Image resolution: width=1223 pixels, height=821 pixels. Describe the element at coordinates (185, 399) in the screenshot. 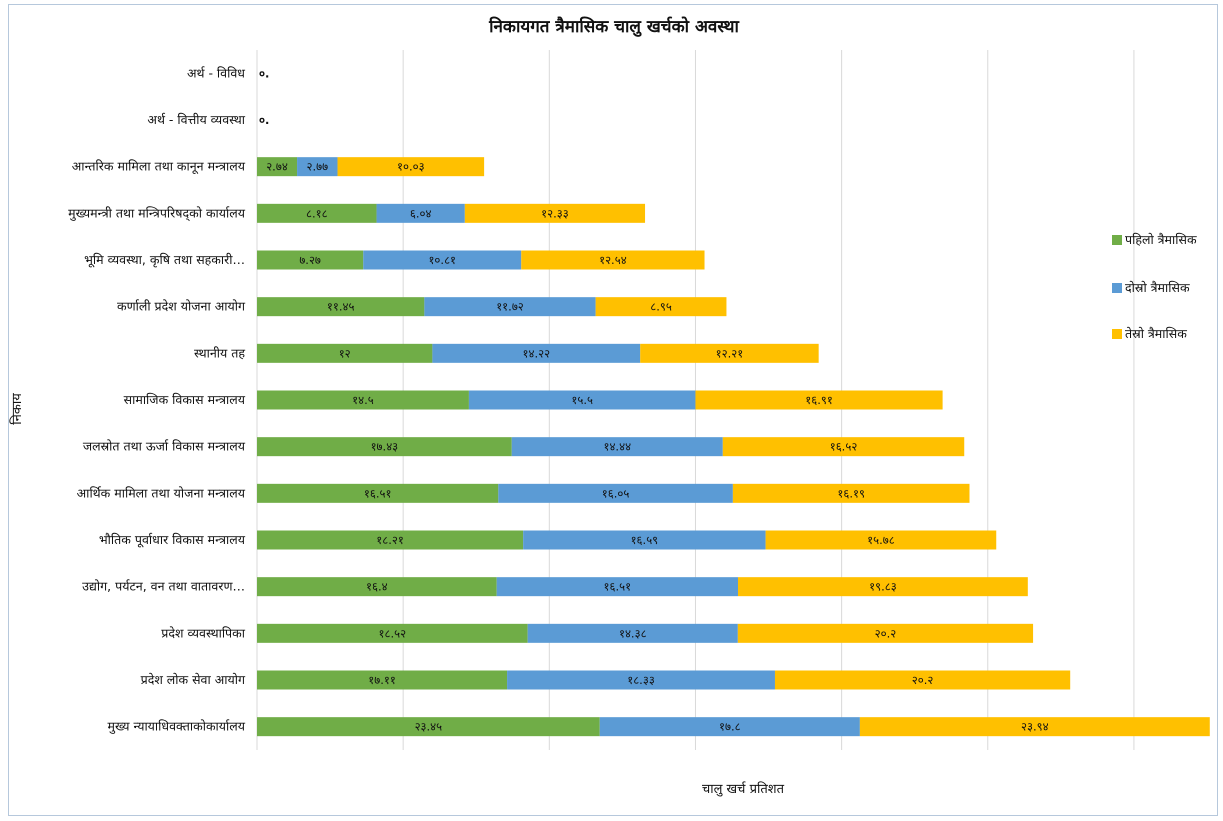

I see `category-label: सामाजिक विकास मन्त्रालय` at that location.